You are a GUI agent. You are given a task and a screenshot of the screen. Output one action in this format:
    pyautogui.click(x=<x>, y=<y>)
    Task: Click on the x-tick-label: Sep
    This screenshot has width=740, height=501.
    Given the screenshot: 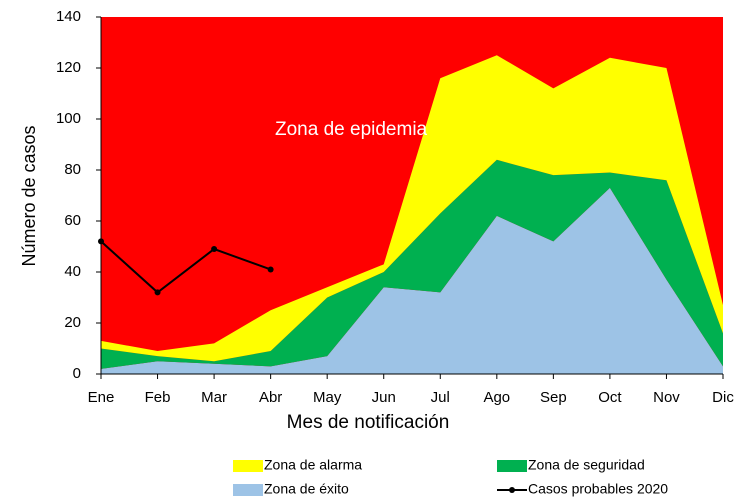 What is the action you would take?
    pyautogui.click(x=553, y=397)
    